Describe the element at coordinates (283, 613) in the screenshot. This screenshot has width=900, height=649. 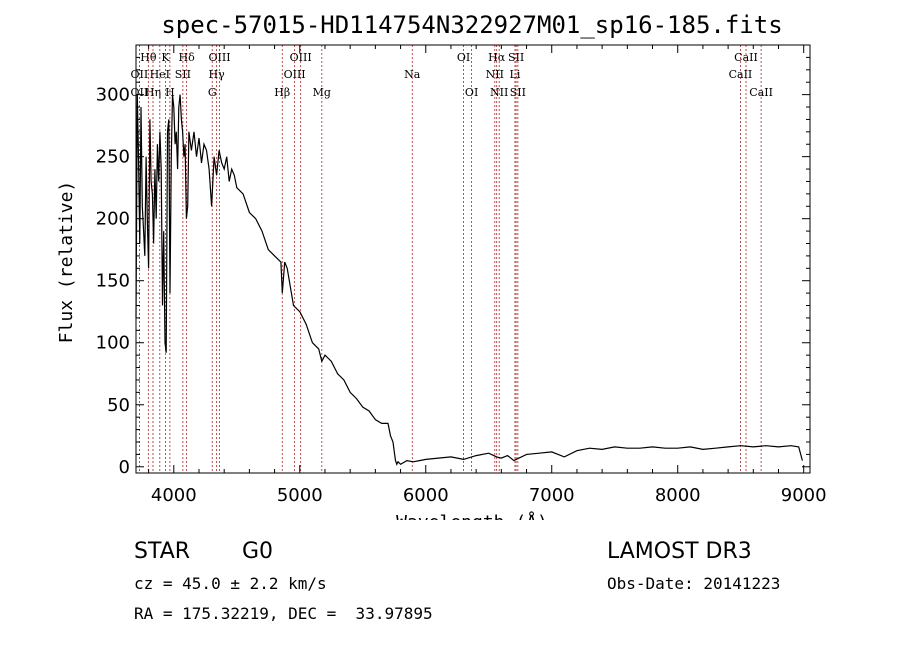
I see `coordinates: RA = 175.32219, DEC = 33.97895` at that location.